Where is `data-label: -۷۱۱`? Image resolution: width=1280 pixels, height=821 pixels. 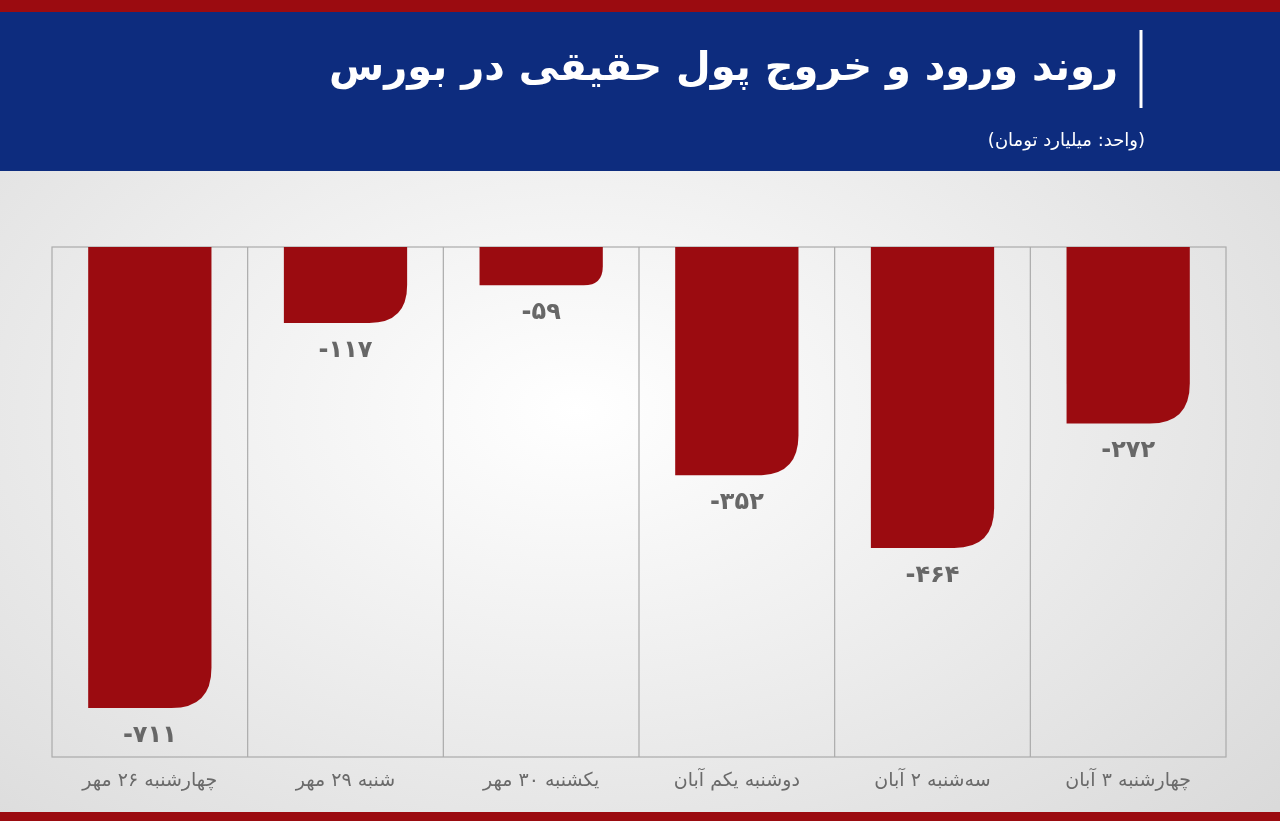
data-label: -۷۱۱ is located at coordinates (149, 734).